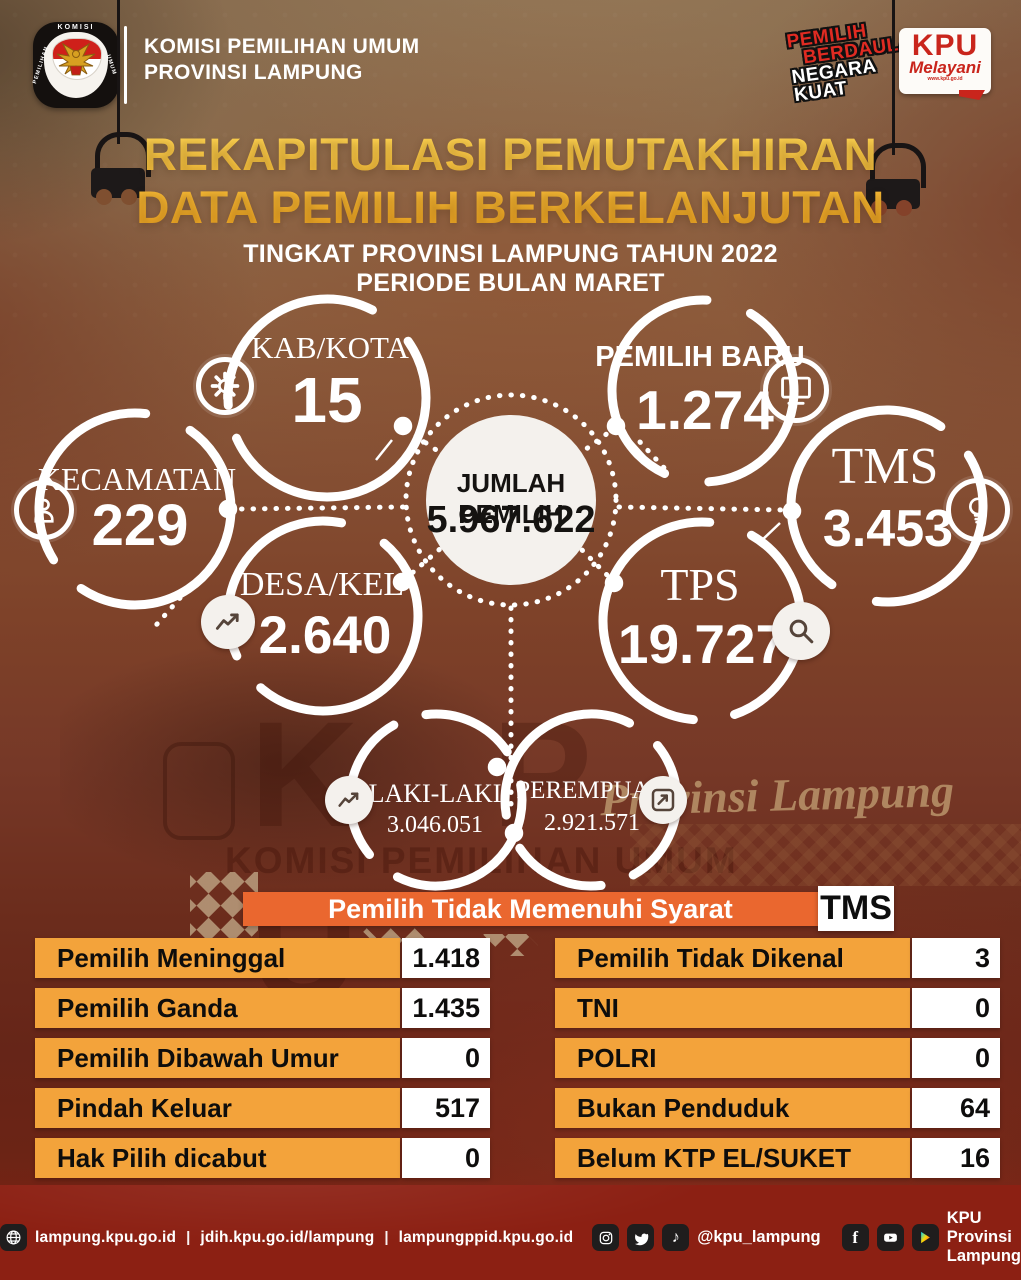 Image resolution: width=1021 pixels, height=1280 pixels. Describe the element at coordinates (446, 958) in the screenshot. I see `table-row-value: 1.418` at that location.